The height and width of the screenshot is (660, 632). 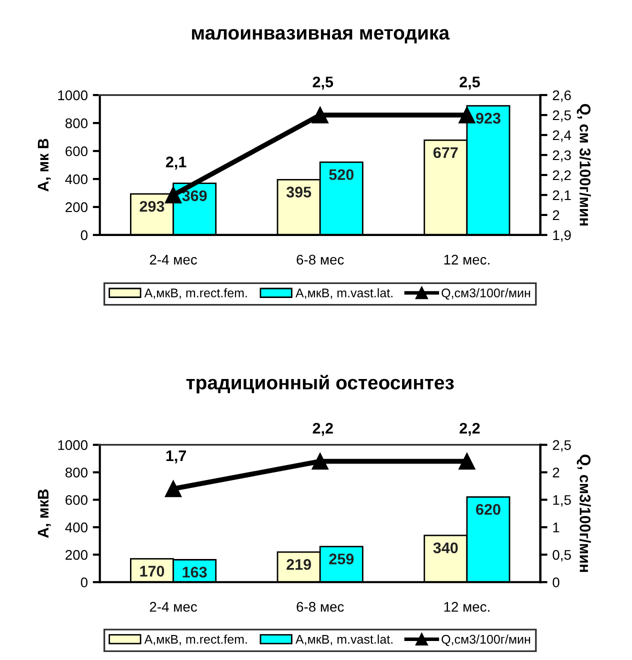 What do you see at coordinates (445, 548) in the screenshot?
I see `data-label: 340` at bounding box center [445, 548].